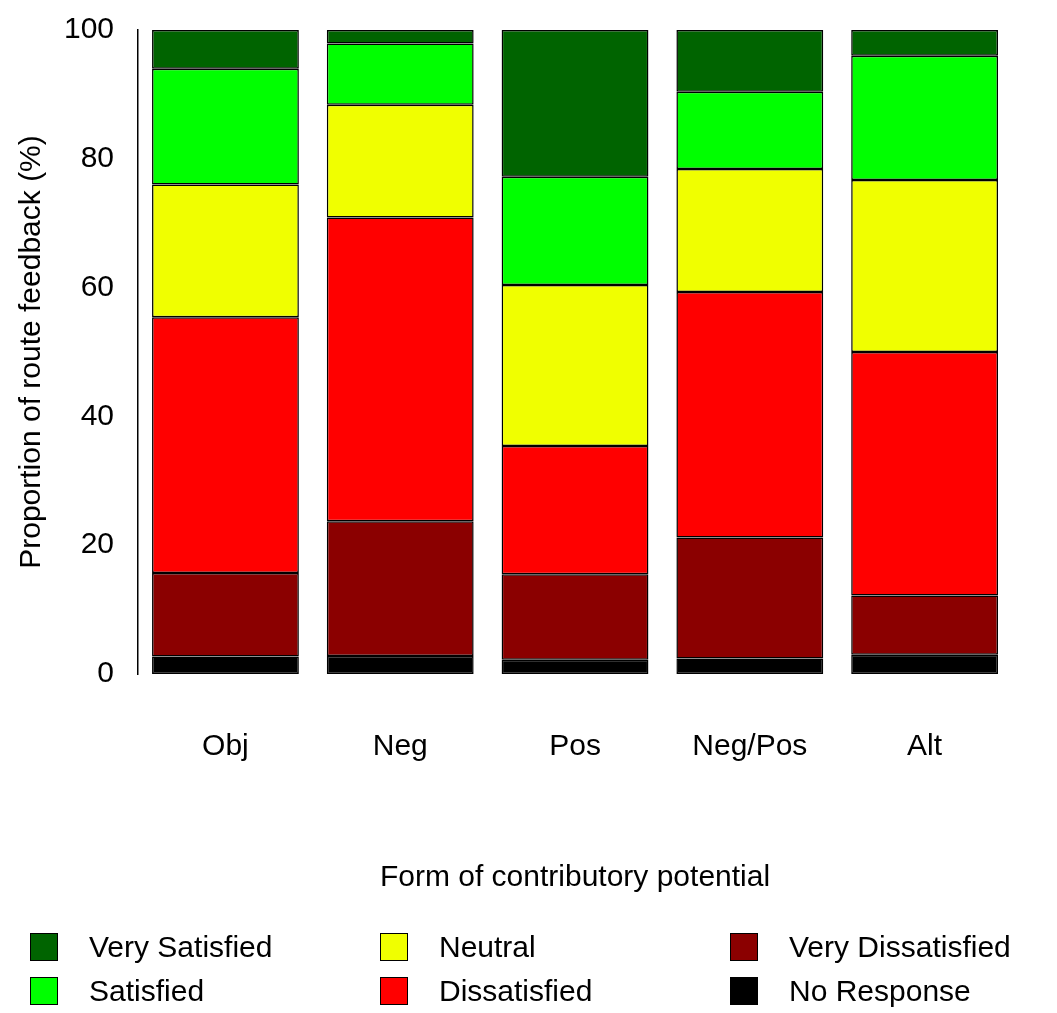  Describe the element at coordinates (750, 745) in the screenshot. I see `x-tick-label: Neg/Pos` at that location.